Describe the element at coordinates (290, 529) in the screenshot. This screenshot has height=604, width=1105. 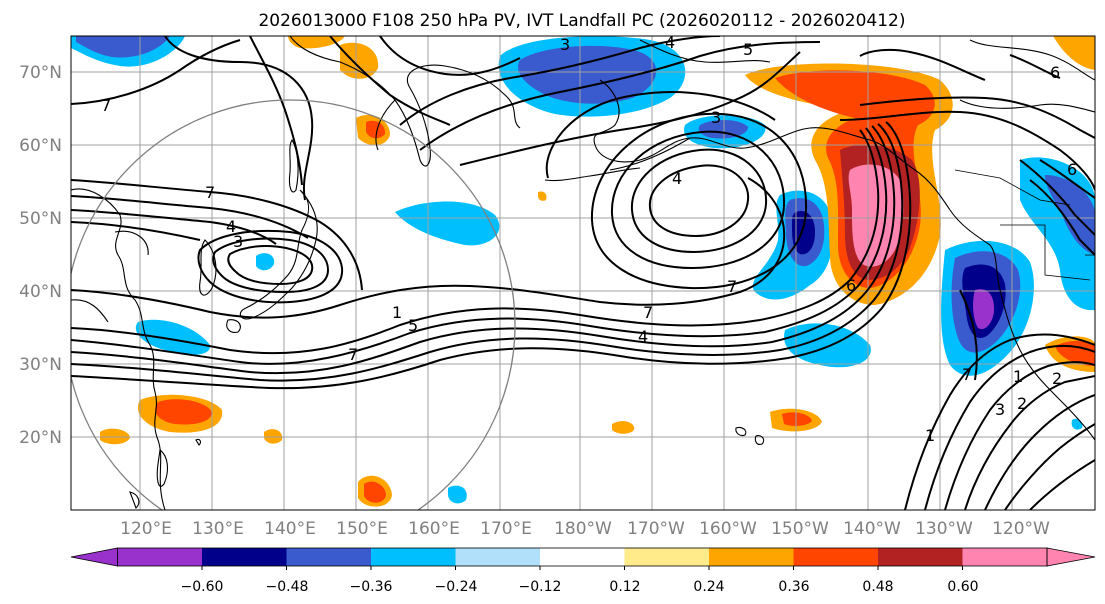
I see `lon-label: 140°E` at that location.